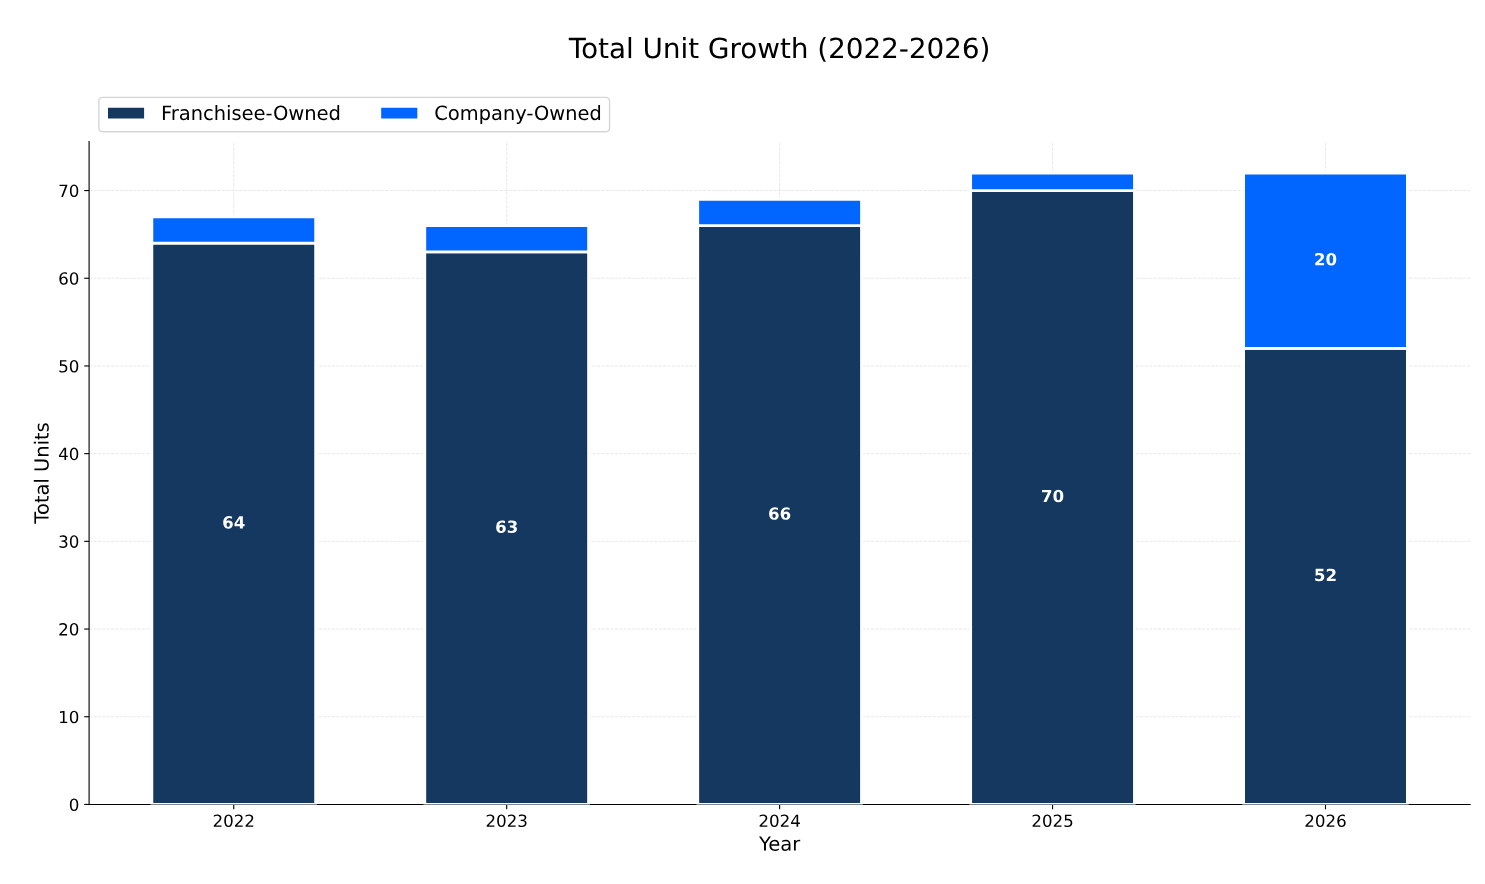 The width and height of the screenshot is (1485, 884). I want to click on data-label: 66, so click(780, 513).